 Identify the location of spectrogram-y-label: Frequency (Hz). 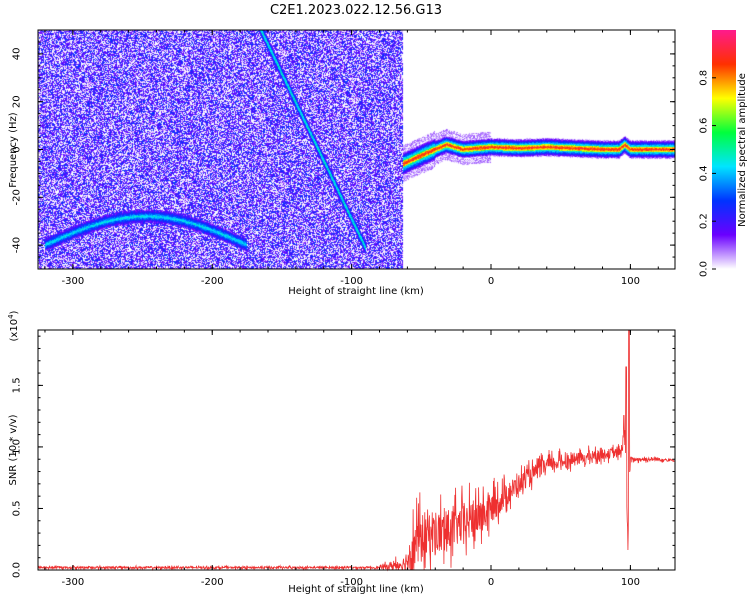
(13, 150).